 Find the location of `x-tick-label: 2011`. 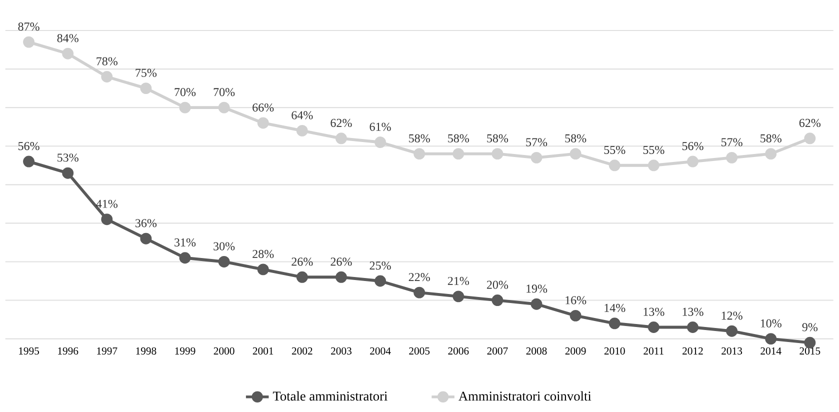

x-tick-label: 2011 is located at coordinates (654, 351).